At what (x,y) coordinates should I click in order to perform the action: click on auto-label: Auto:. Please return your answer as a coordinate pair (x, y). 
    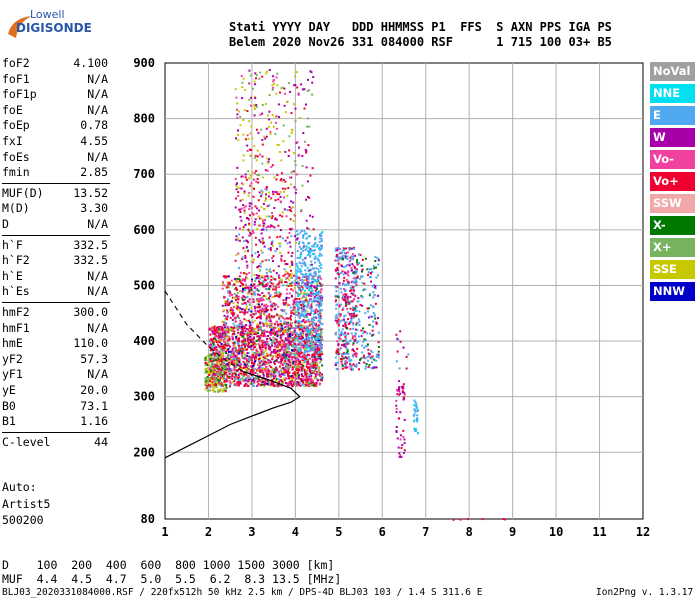
    Looking at the image, I should click on (19, 487).